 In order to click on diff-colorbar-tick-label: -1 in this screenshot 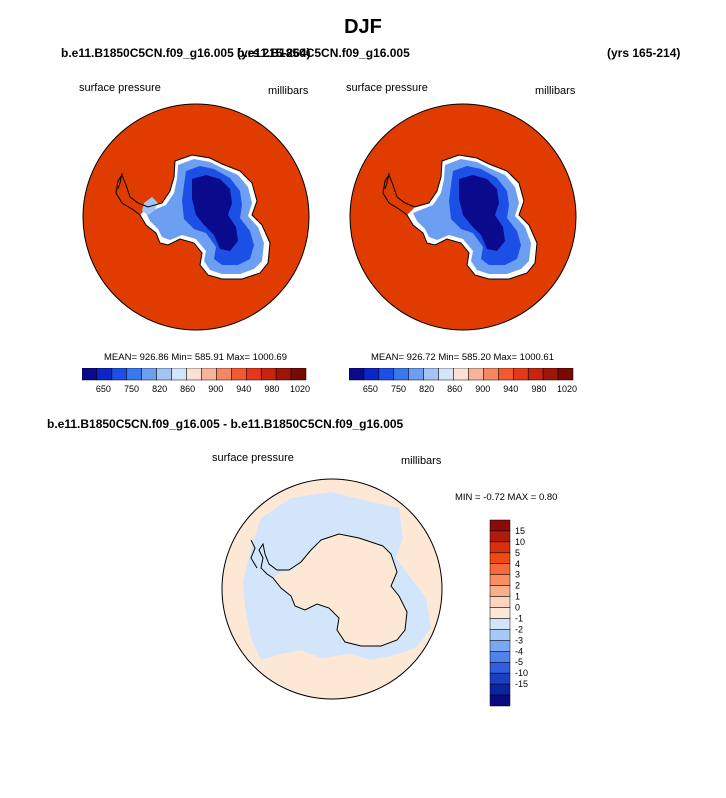, I will do `click(519, 618)`.